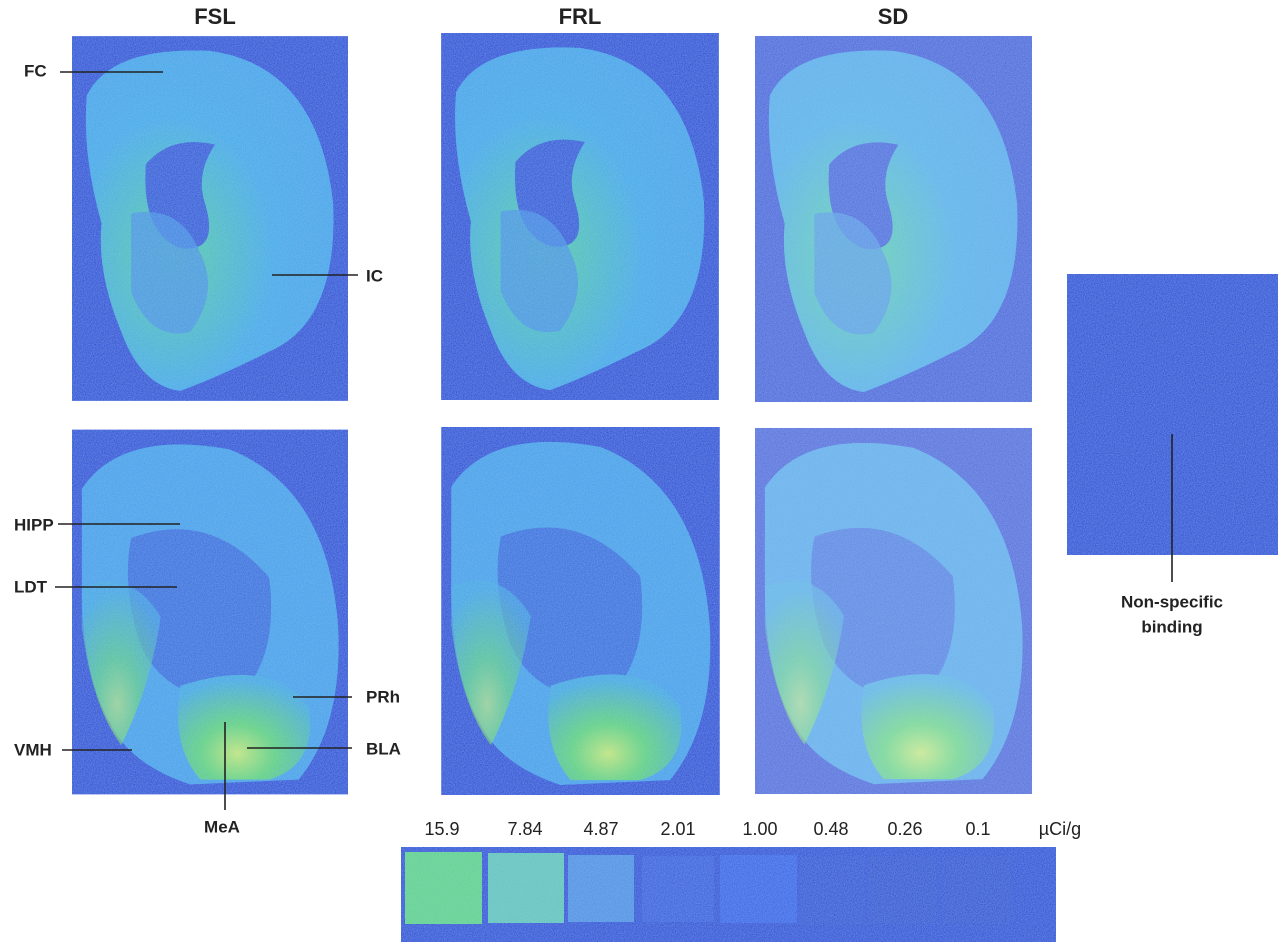  Describe the element at coordinates (904, 829) in the screenshot. I see `calibration-value: 0.26` at that location.